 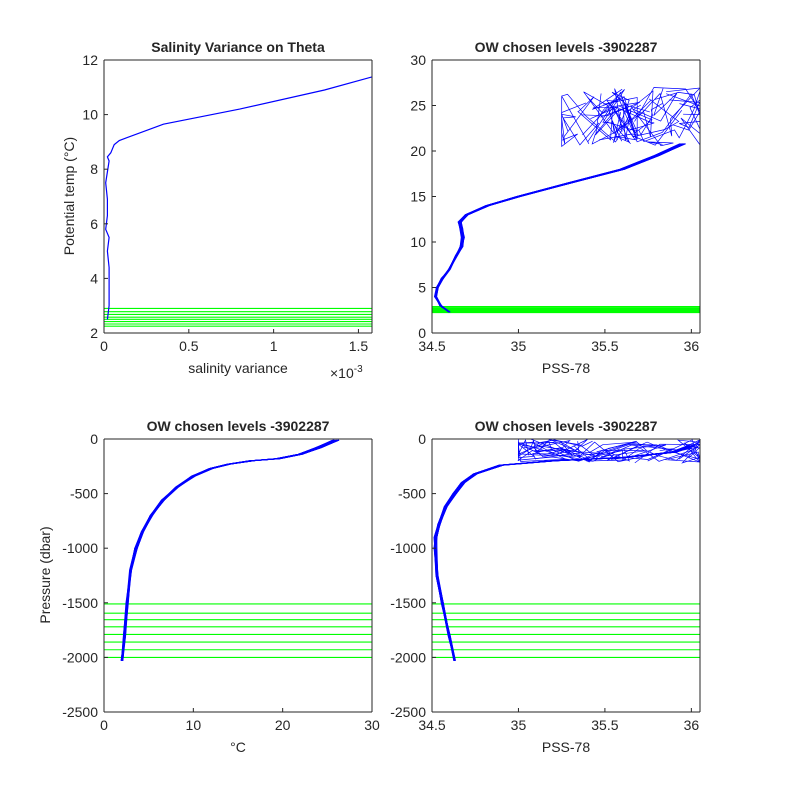 What do you see at coordinates (422, 288) in the screenshot?
I see `y-tick-label: 5` at bounding box center [422, 288].